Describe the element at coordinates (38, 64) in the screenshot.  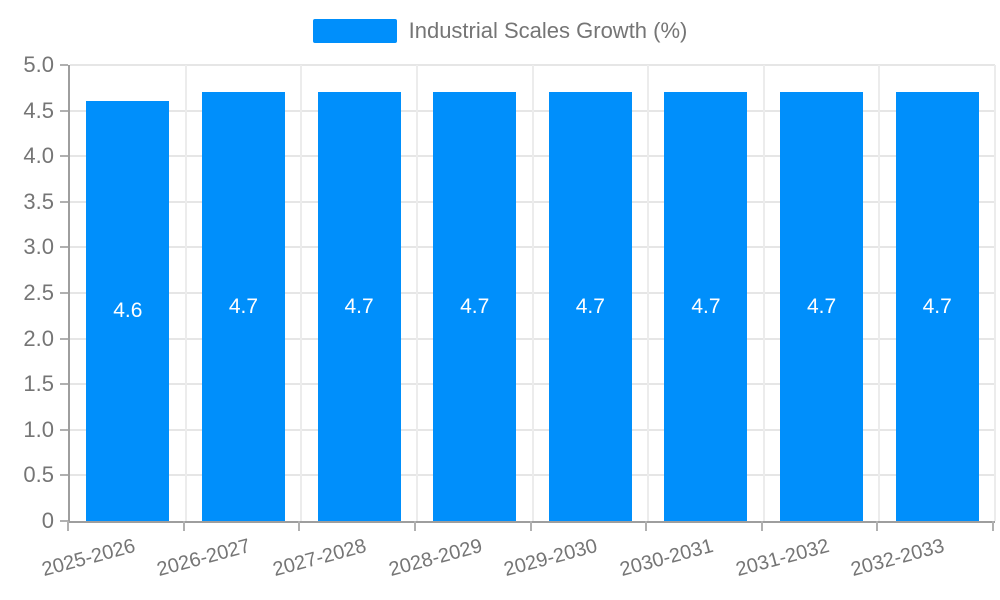
I see `y-axis-label: 5.0` at that location.